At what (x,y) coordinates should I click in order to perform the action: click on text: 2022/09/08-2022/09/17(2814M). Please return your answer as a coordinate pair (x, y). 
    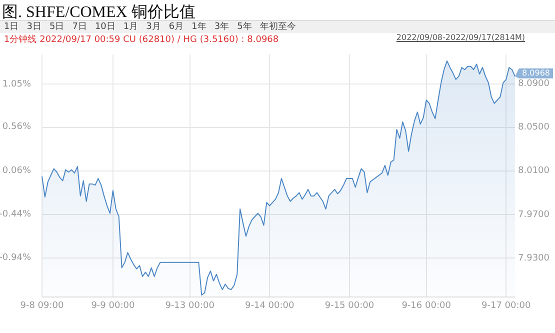
    Looking at the image, I should click on (460, 37).